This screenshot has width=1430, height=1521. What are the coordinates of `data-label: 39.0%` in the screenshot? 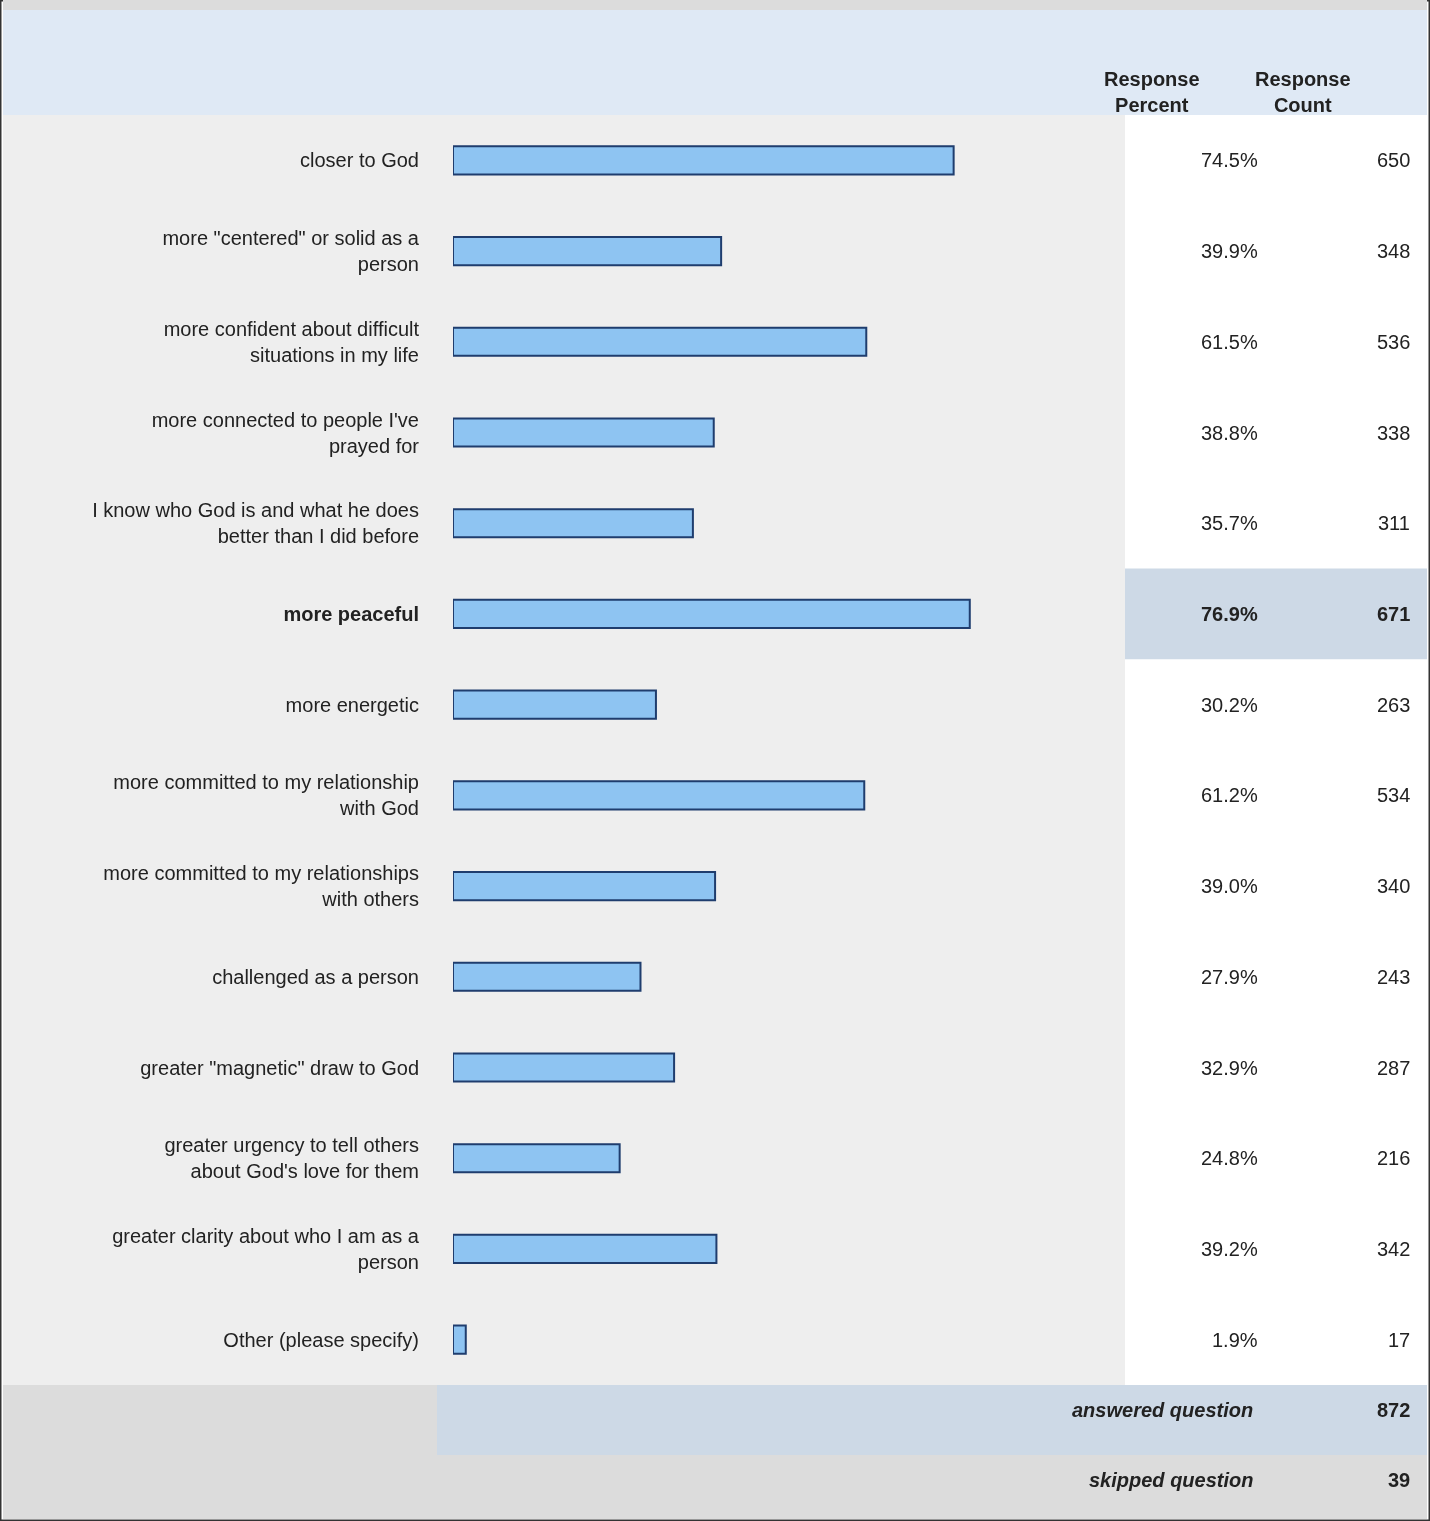 It's located at (1229, 886).